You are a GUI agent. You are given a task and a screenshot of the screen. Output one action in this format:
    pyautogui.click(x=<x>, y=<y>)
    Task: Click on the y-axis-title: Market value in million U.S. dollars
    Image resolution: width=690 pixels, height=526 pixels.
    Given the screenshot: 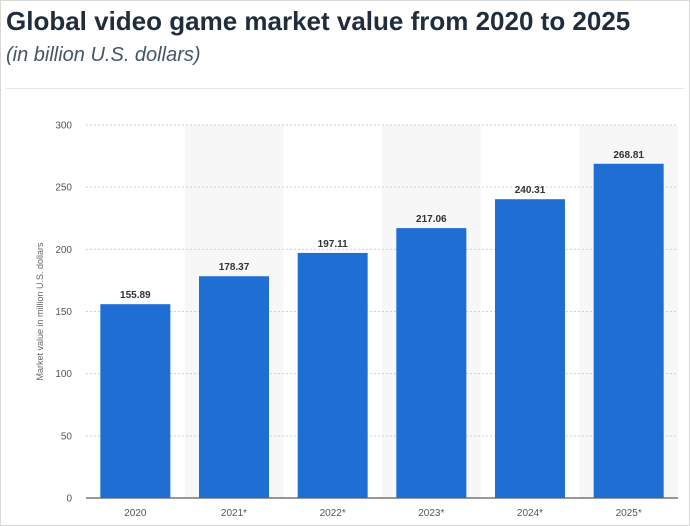 What is the action you would take?
    pyautogui.click(x=40, y=311)
    